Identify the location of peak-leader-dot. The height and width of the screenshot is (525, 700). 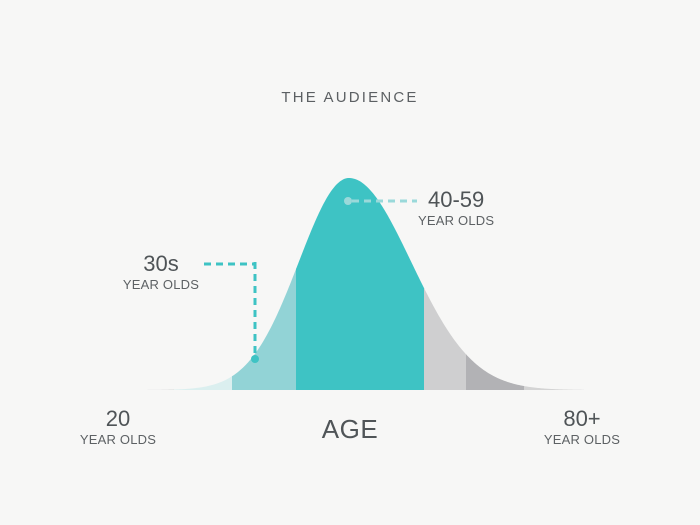
(348, 201).